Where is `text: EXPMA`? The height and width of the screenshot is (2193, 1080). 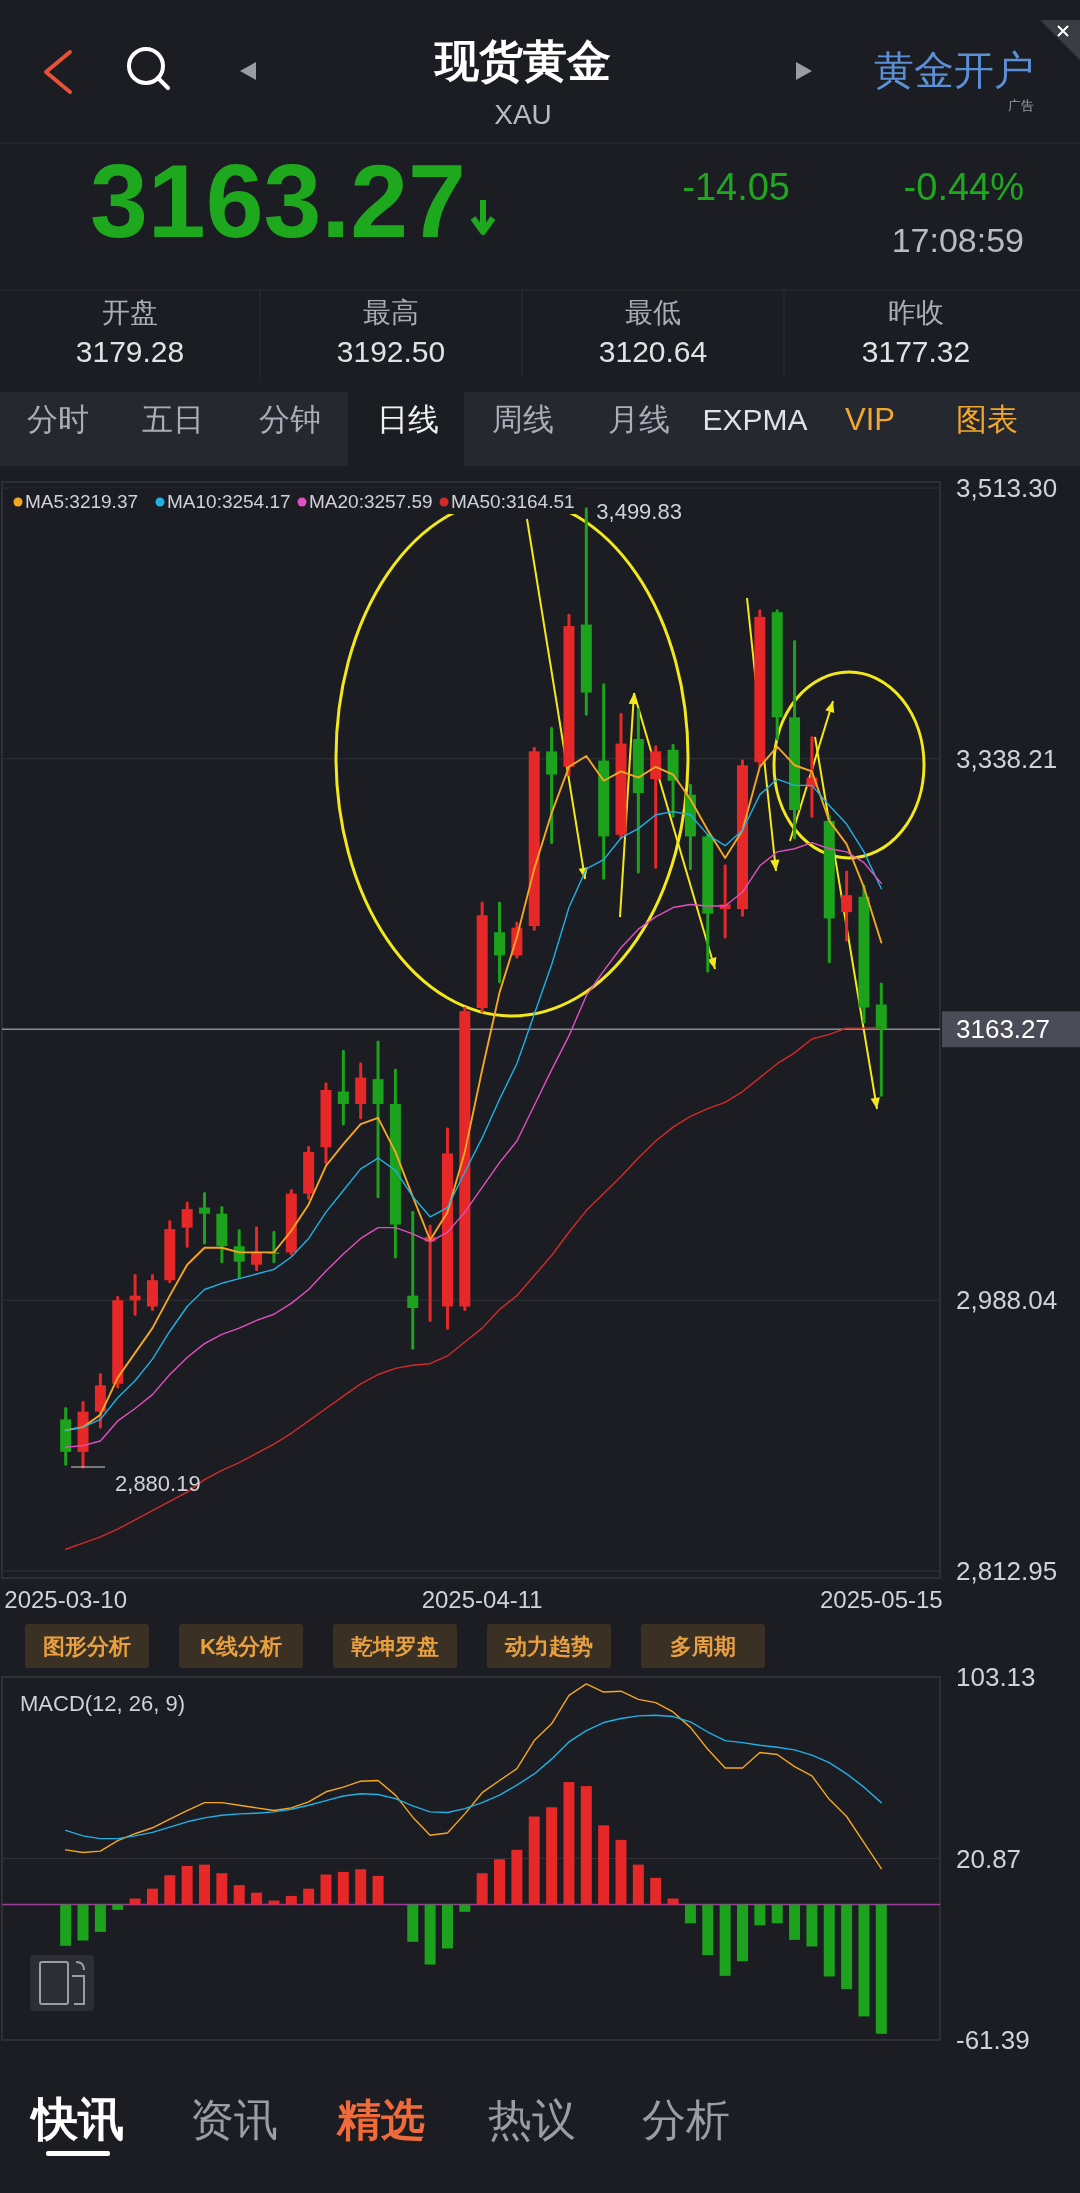 text: EXPMA is located at coordinates (755, 419).